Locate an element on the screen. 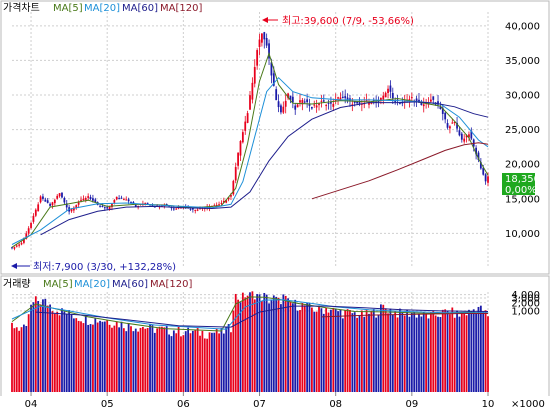 The image size is (550, 413). price-tick-label: 25,000 is located at coordinates (522, 130).